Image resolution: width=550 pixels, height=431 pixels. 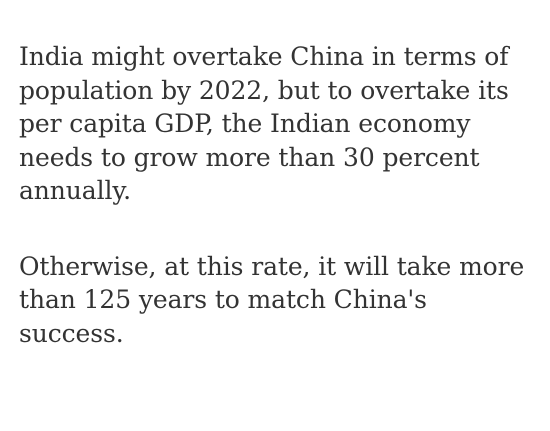 What do you see at coordinates (249, 157) in the screenshot?
I see `paragraph-line: needs to grow more than 30 percent` at bounding box center [249, 157].